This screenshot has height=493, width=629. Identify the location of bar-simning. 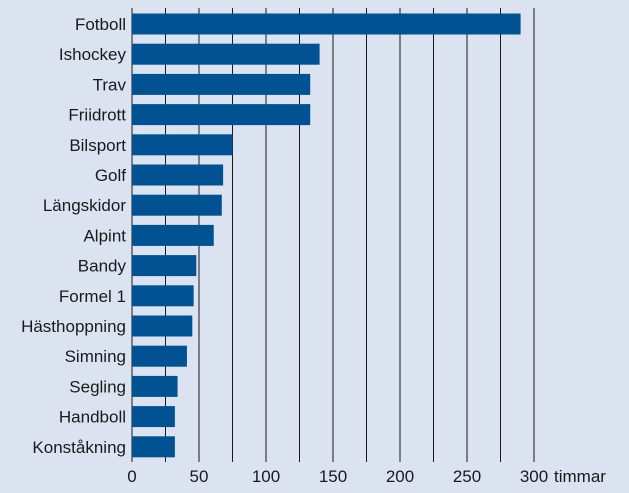
(159, 356).